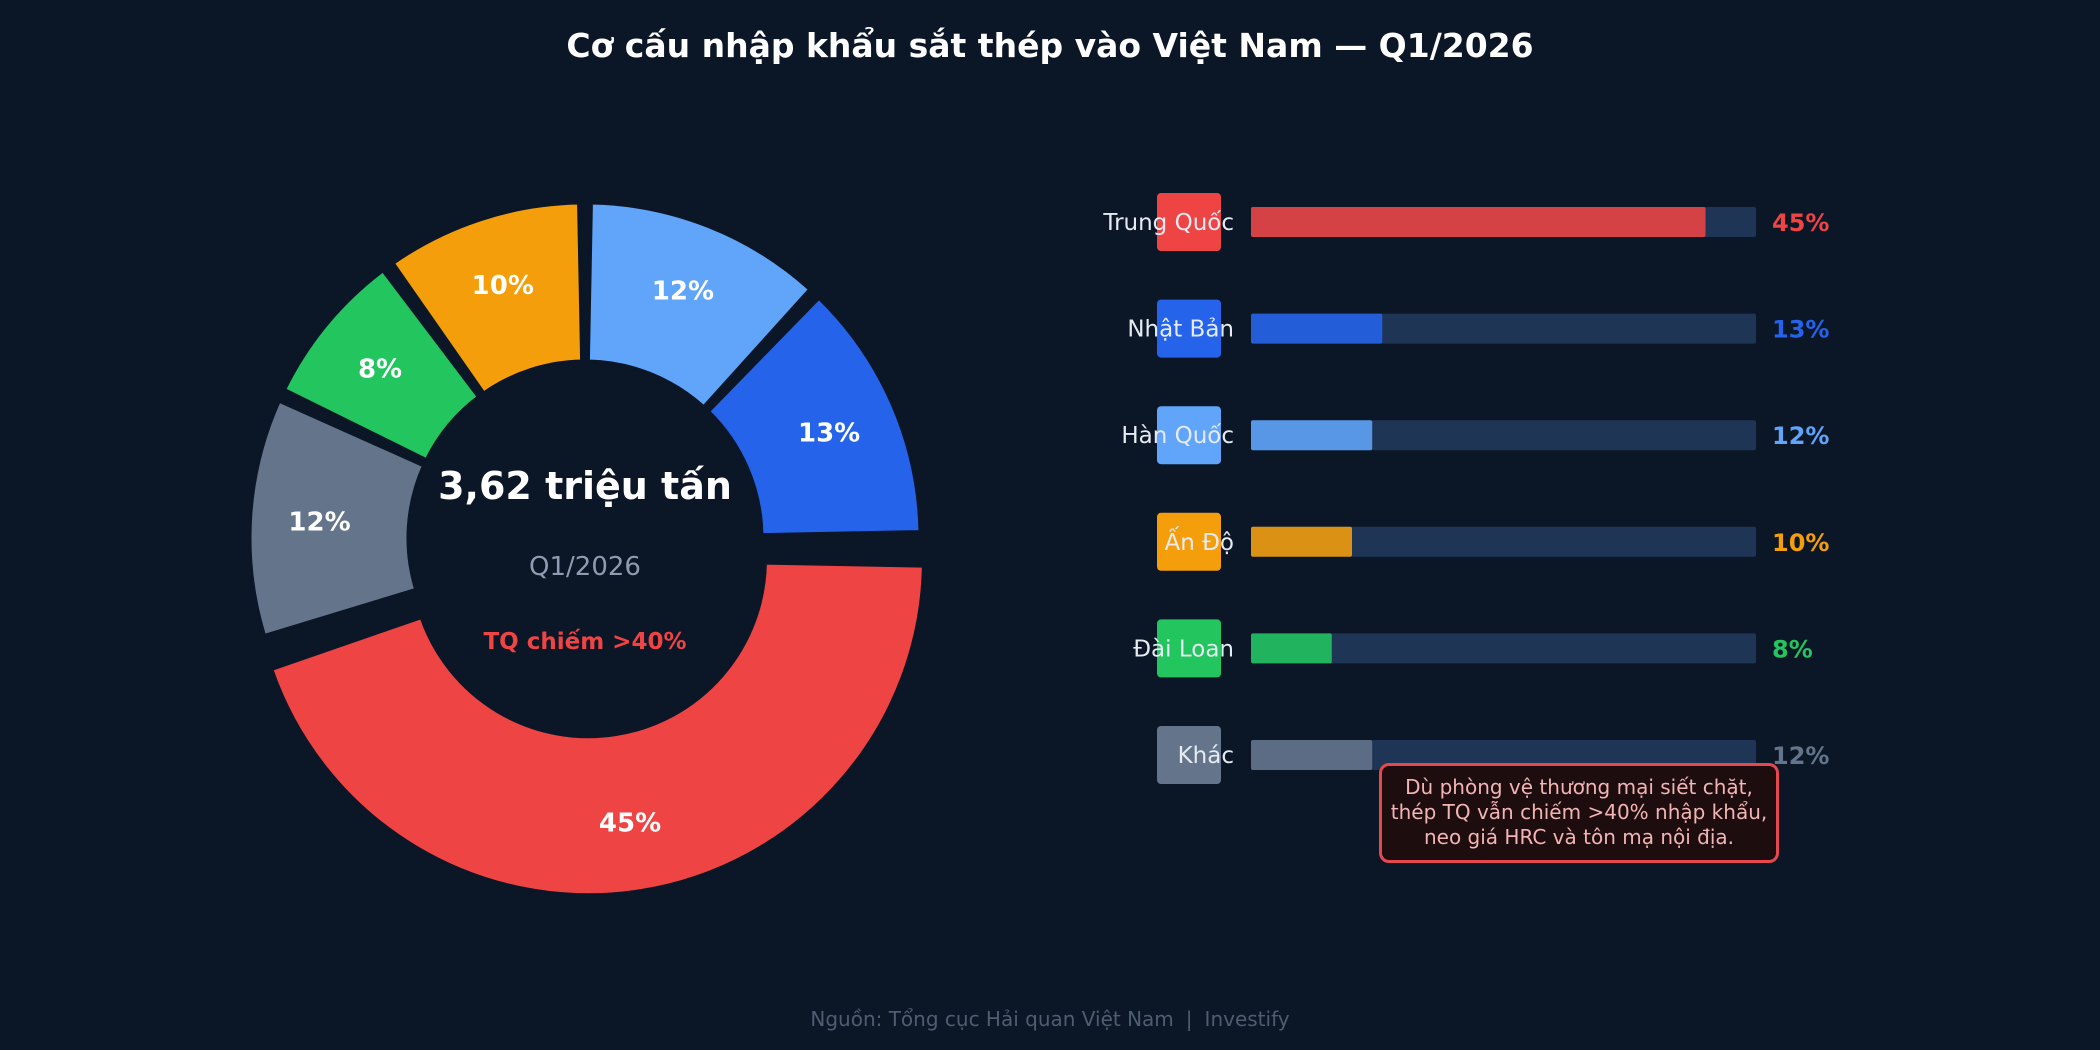 The height and width of the screenshot is (1050, 2100). Describe the element at coordinates (1301, 541) in the screenshot. I see `bar-an-do` at that location.